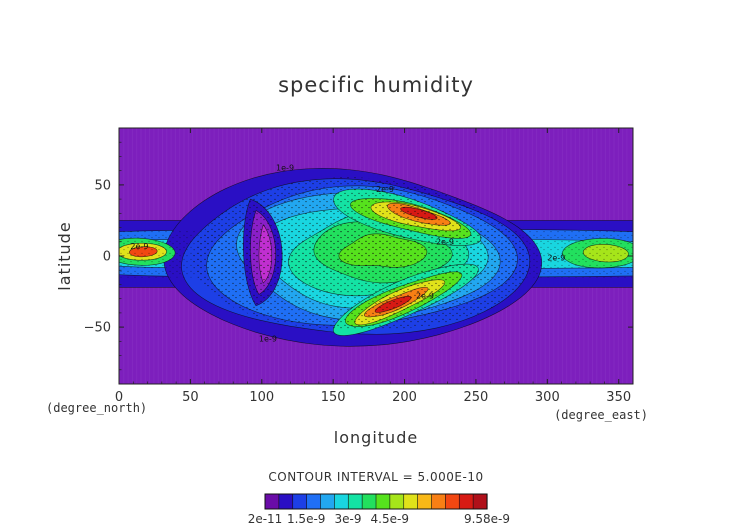 The width and height of the screenshot is (752, 532). Describe the element at coordinates (306, 519) in the screenshot. I see `colorbar-tick-label: 1.5e-9` at that location.